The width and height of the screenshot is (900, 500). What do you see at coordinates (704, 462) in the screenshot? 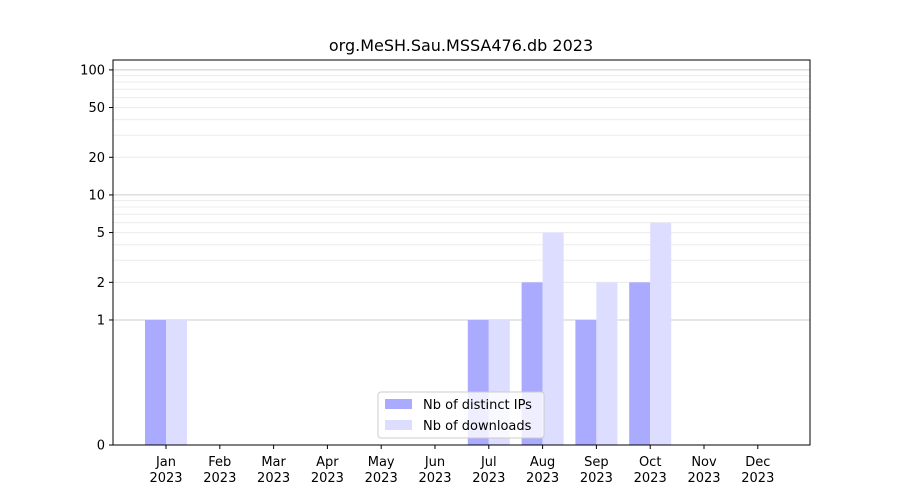
I see `x-tick-label-month: Nov` at bounding box center [704, 462].